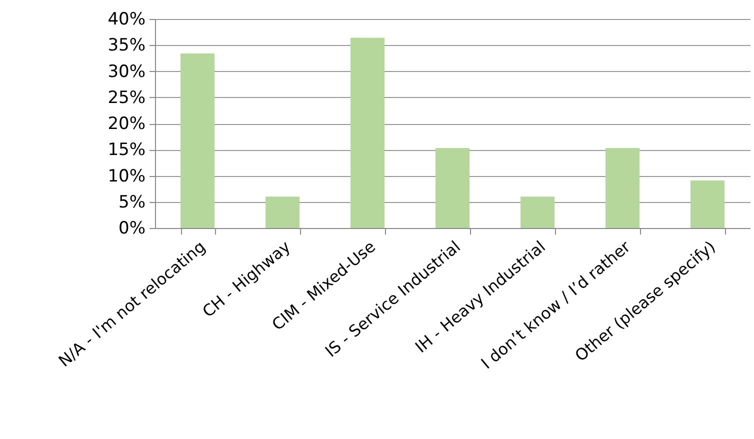 The image size is (754, 439). What do you see at coordinates (127, 150) in the screenshot?
I see `y-tick-label: 15%` at bounding box center [127, 150].